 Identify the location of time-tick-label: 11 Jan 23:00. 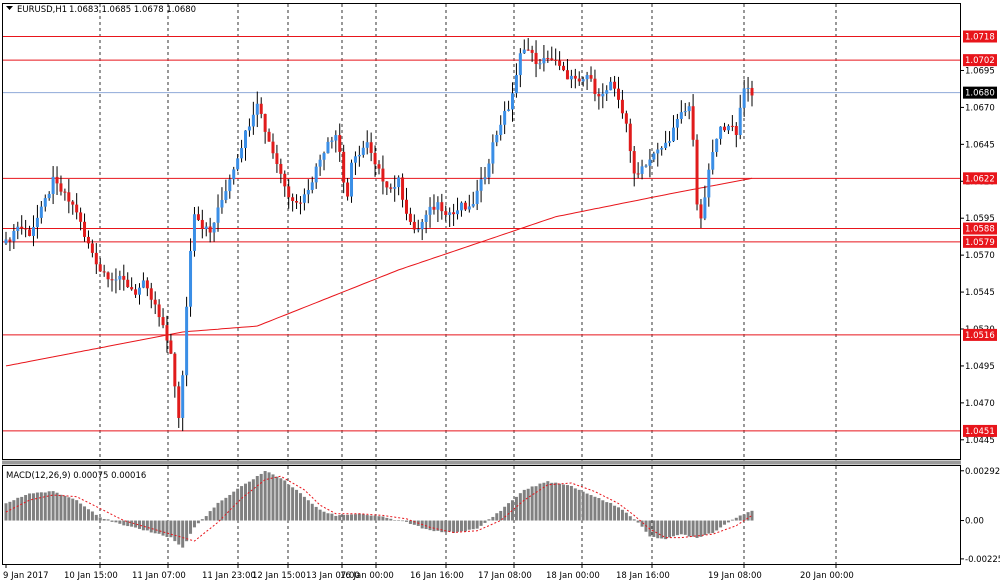
(229, 576).